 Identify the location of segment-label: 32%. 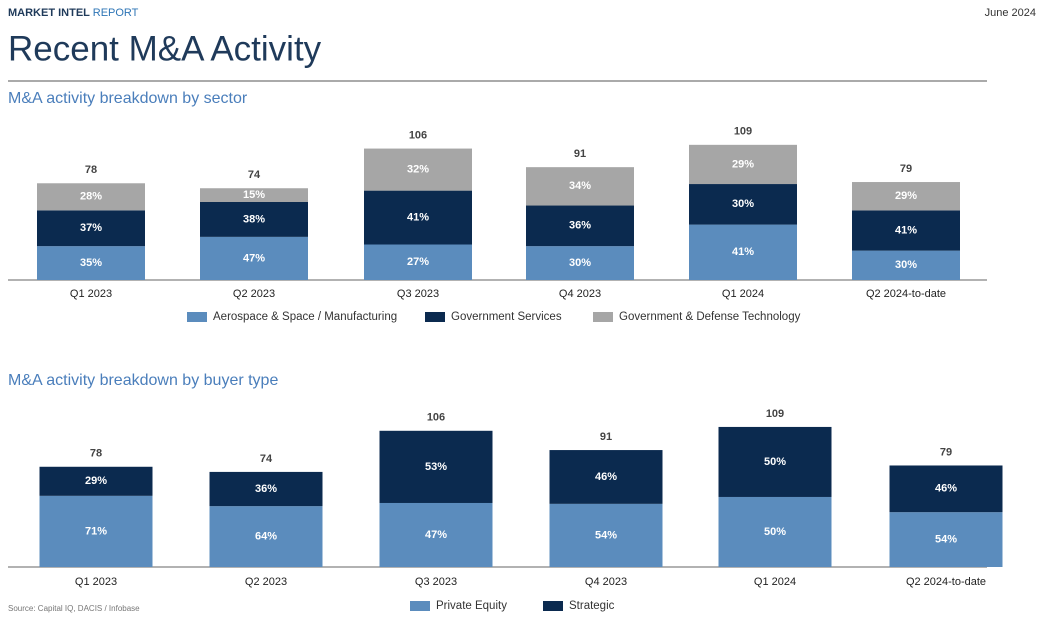
(418, 169).